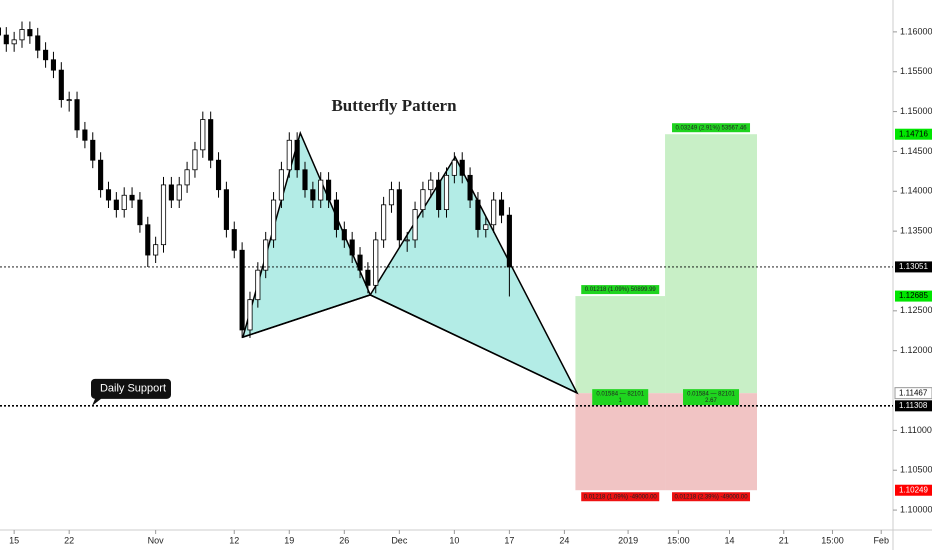 Image resolution: width=932 pixels, height=550 pixels. Describe the element at coordinates (394, 105) in the screenshot. I see `chart-title: Butterfly Pattern` at that location.